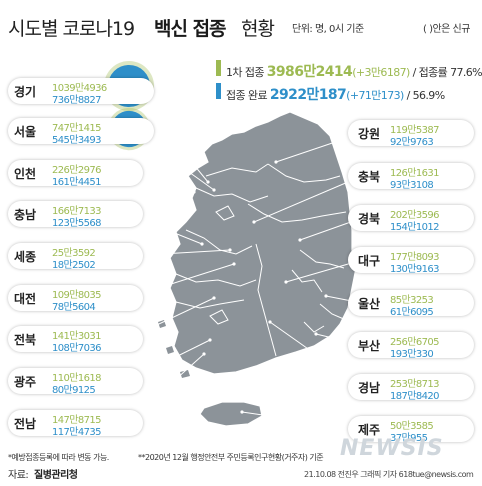 The image size is (482, 486). I want to click on leader-line-강원, so click(319, 147).